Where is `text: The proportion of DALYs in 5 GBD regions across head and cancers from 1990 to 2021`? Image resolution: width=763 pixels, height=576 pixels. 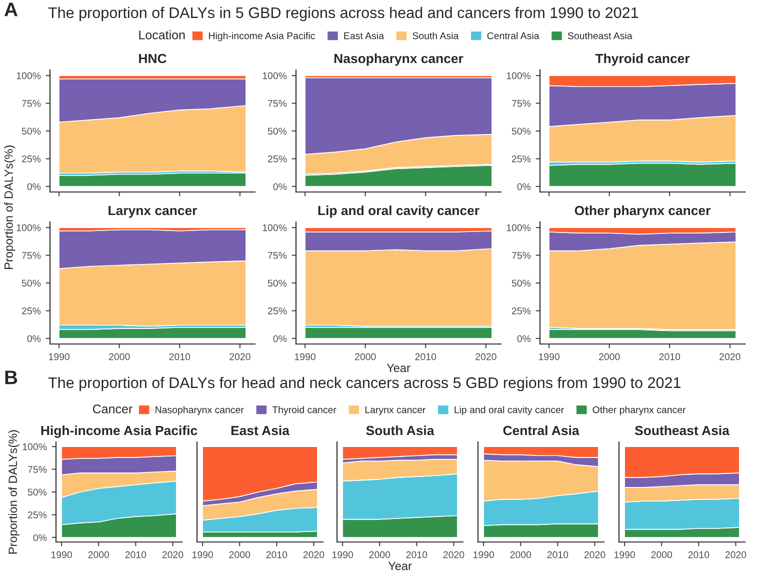
text: The proportion of DALYs in 5 GBD regions across head and cancers from 1990 to 2021 is located at coordinates (343, 14).